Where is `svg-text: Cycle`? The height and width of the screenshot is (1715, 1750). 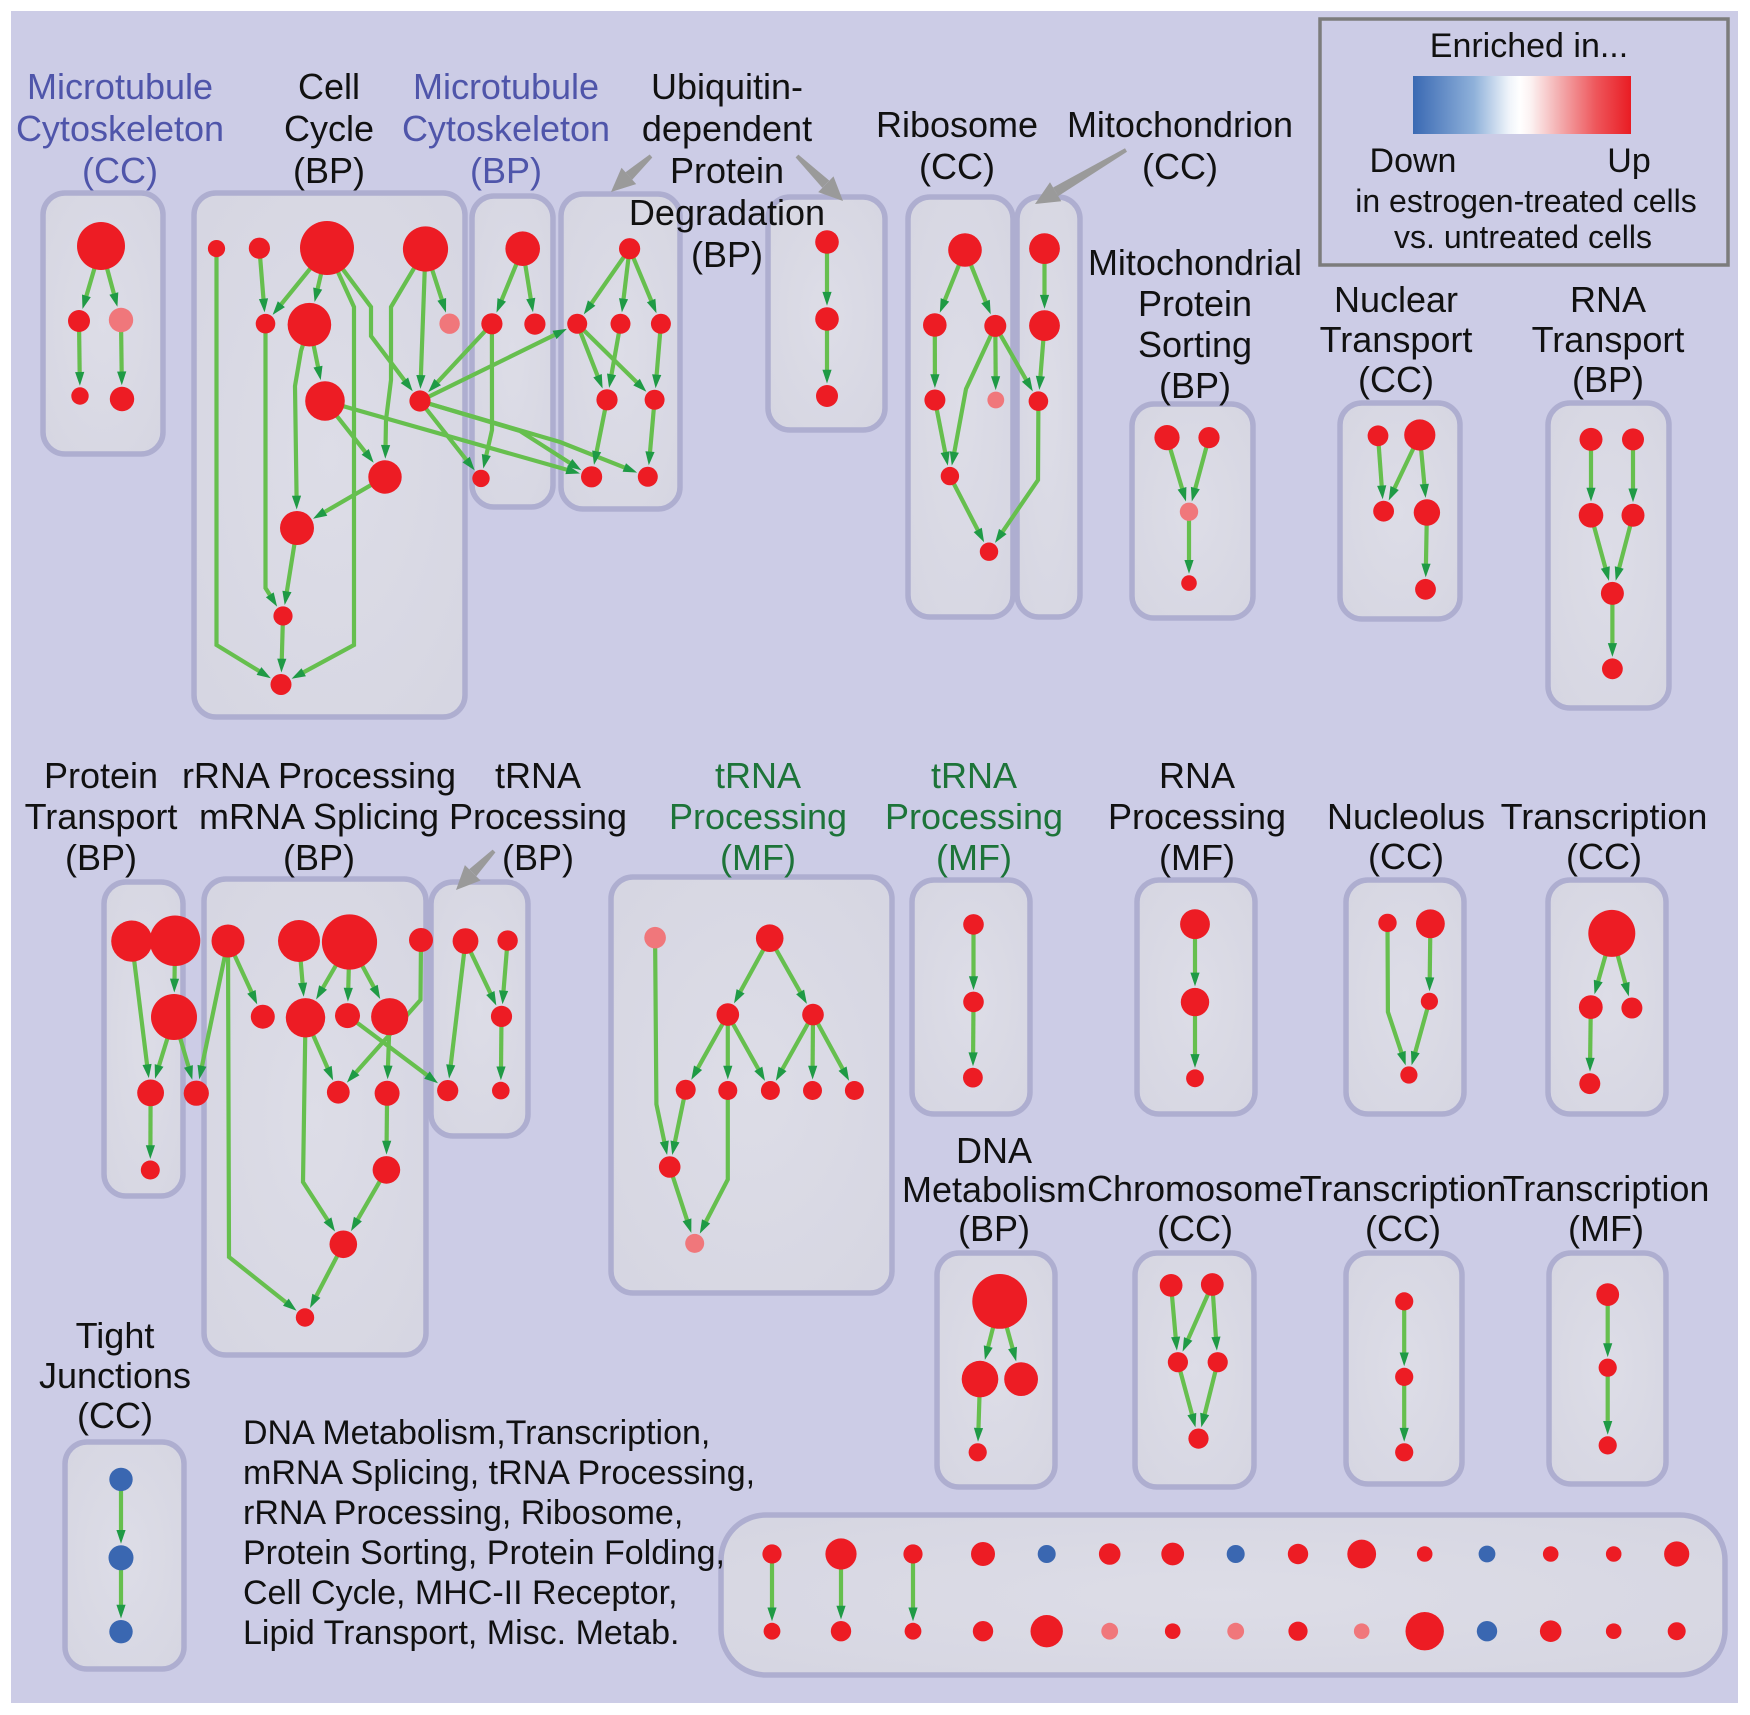 svg-text: Cycle is located at coordinates (329, 128).